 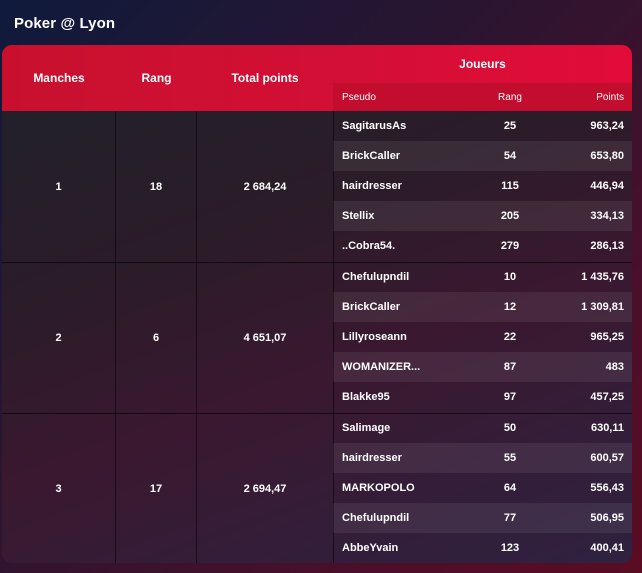 I want to click on player-rang: 279, so click(x=510, y=246).